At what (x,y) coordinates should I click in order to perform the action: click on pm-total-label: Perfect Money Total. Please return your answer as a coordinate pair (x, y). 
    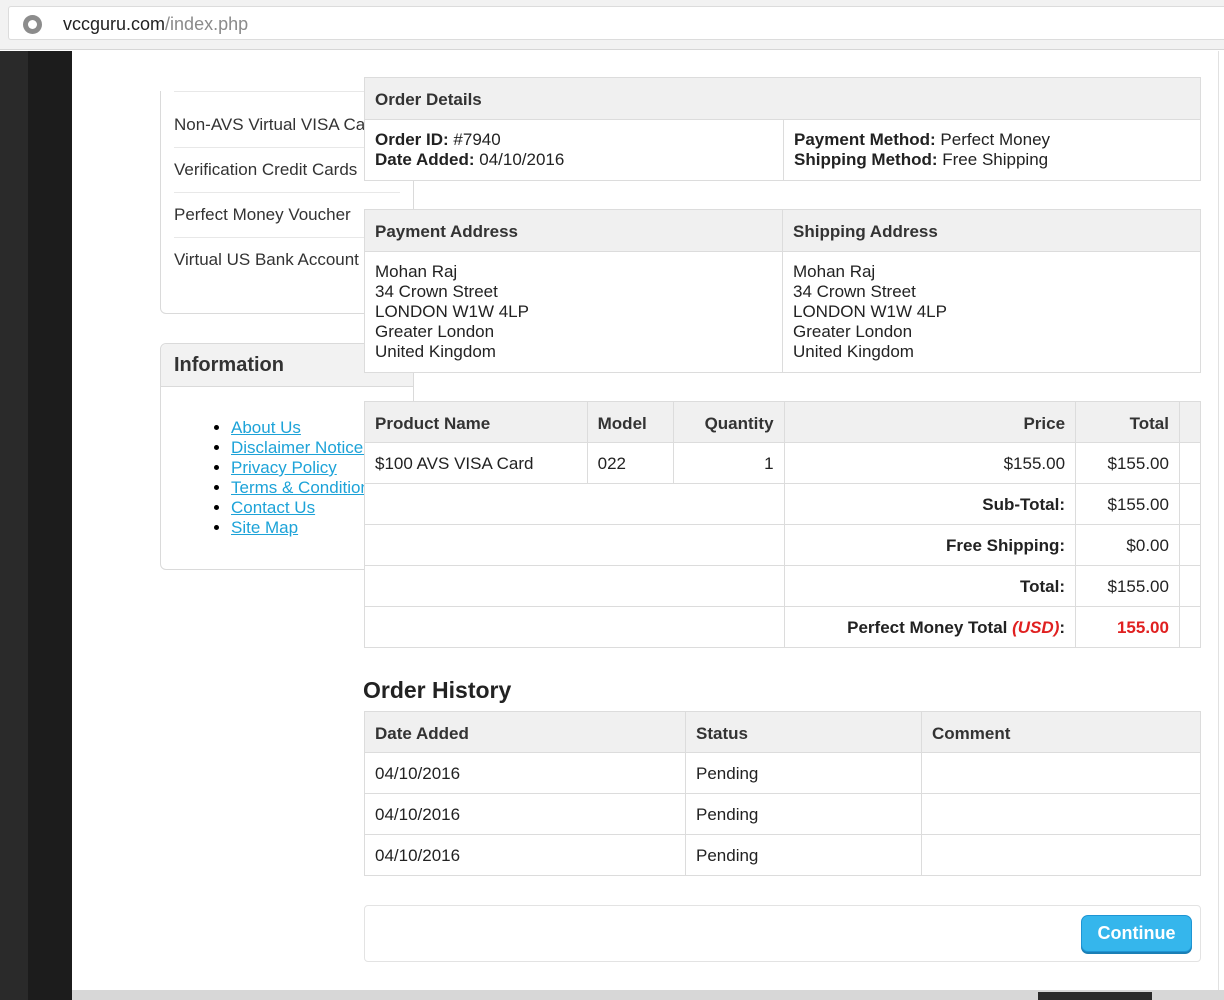
    Looking at the image, I should click on (927, 627).